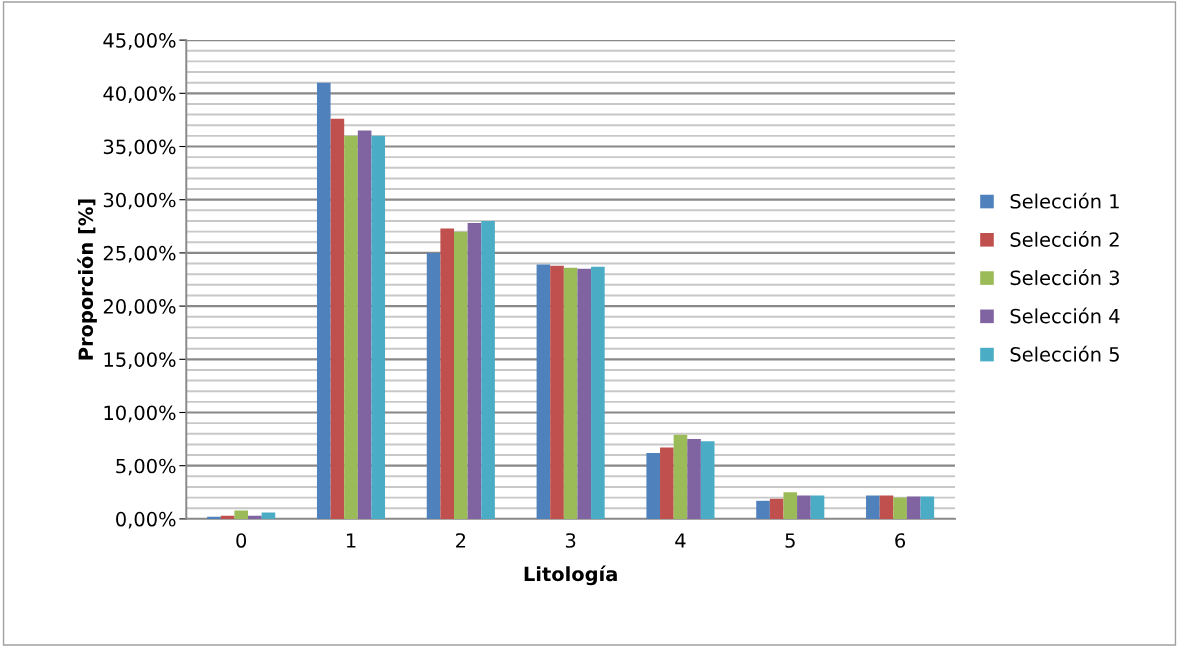 The height and width of the screenshot is (647, 1179). What do you see at coordinates (139, 94) in the screenshot?
I see `y-tick-label: 40,00%` at bounding box center [139, 94].